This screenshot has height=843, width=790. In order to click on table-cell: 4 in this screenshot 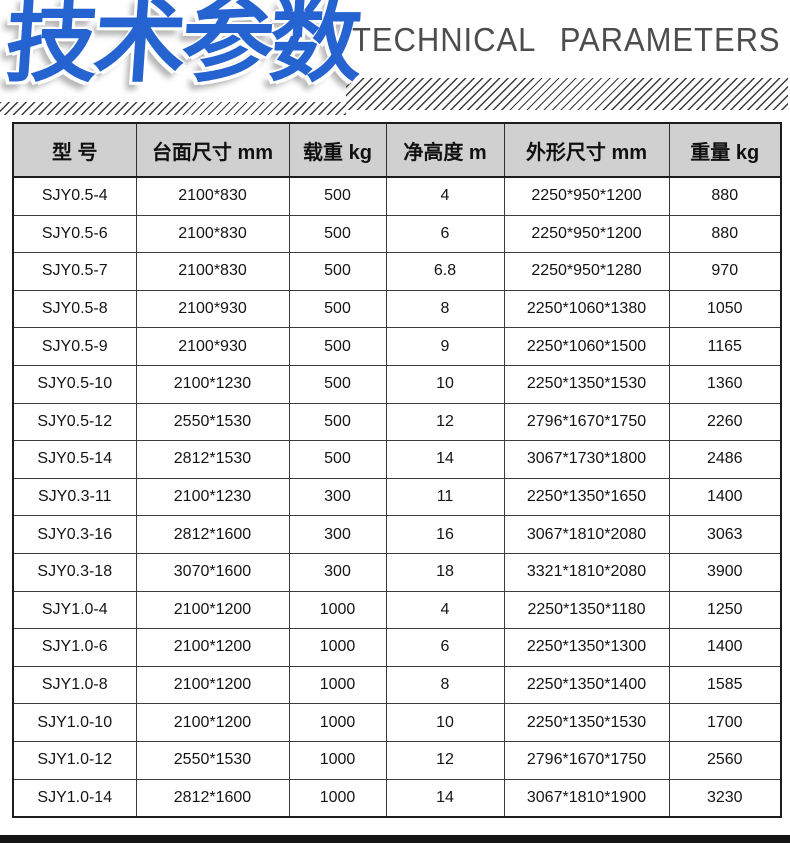, I will do `click(445, 610)`.